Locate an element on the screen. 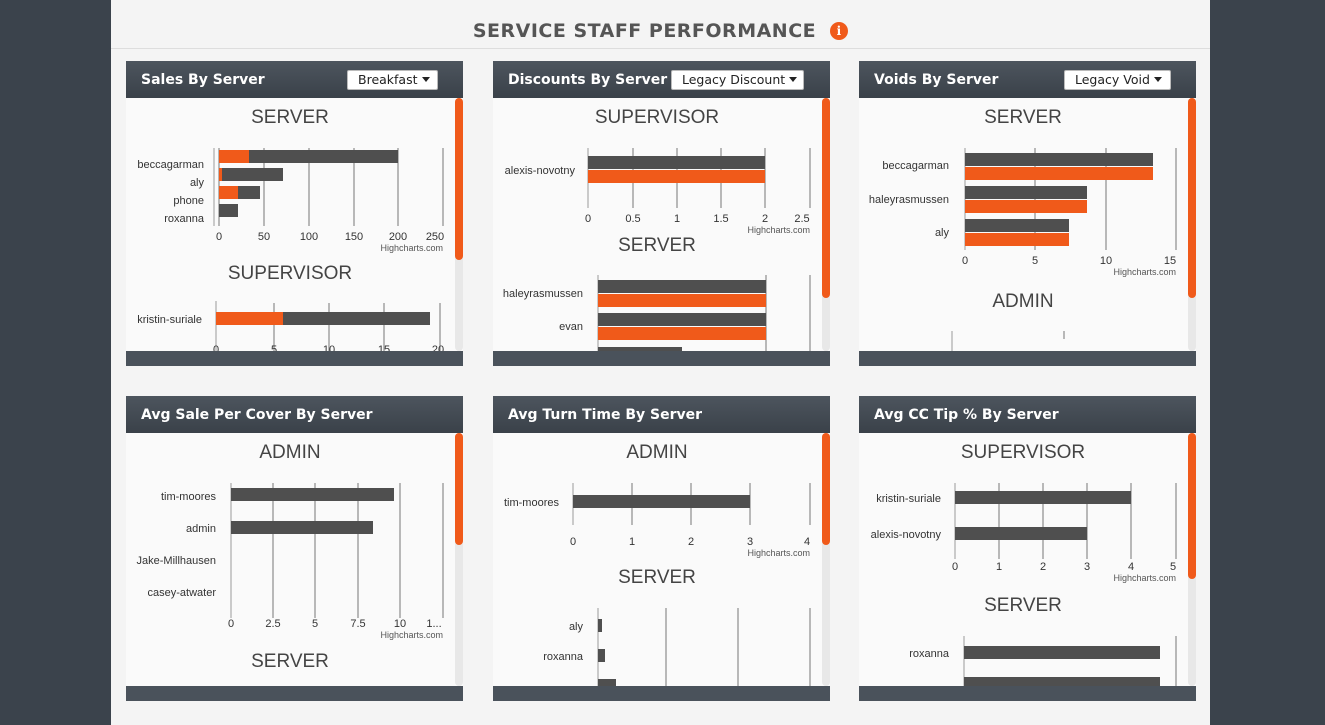  info-icon: i is located at coordinates (839, 31).